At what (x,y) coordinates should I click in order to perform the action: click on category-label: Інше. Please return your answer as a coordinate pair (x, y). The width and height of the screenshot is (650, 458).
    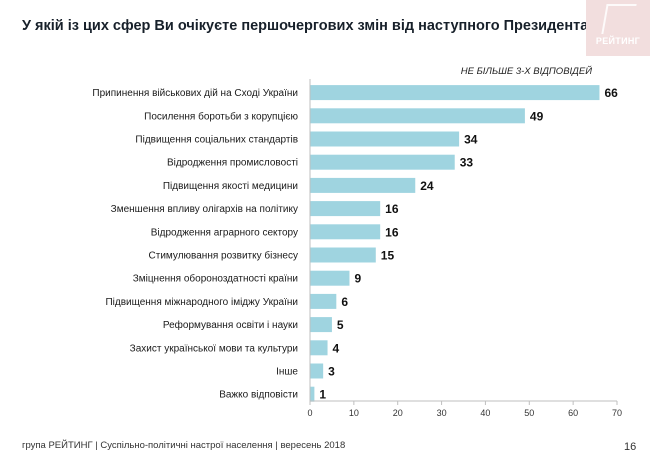
    Looking at the image, I should click on (287, 372).